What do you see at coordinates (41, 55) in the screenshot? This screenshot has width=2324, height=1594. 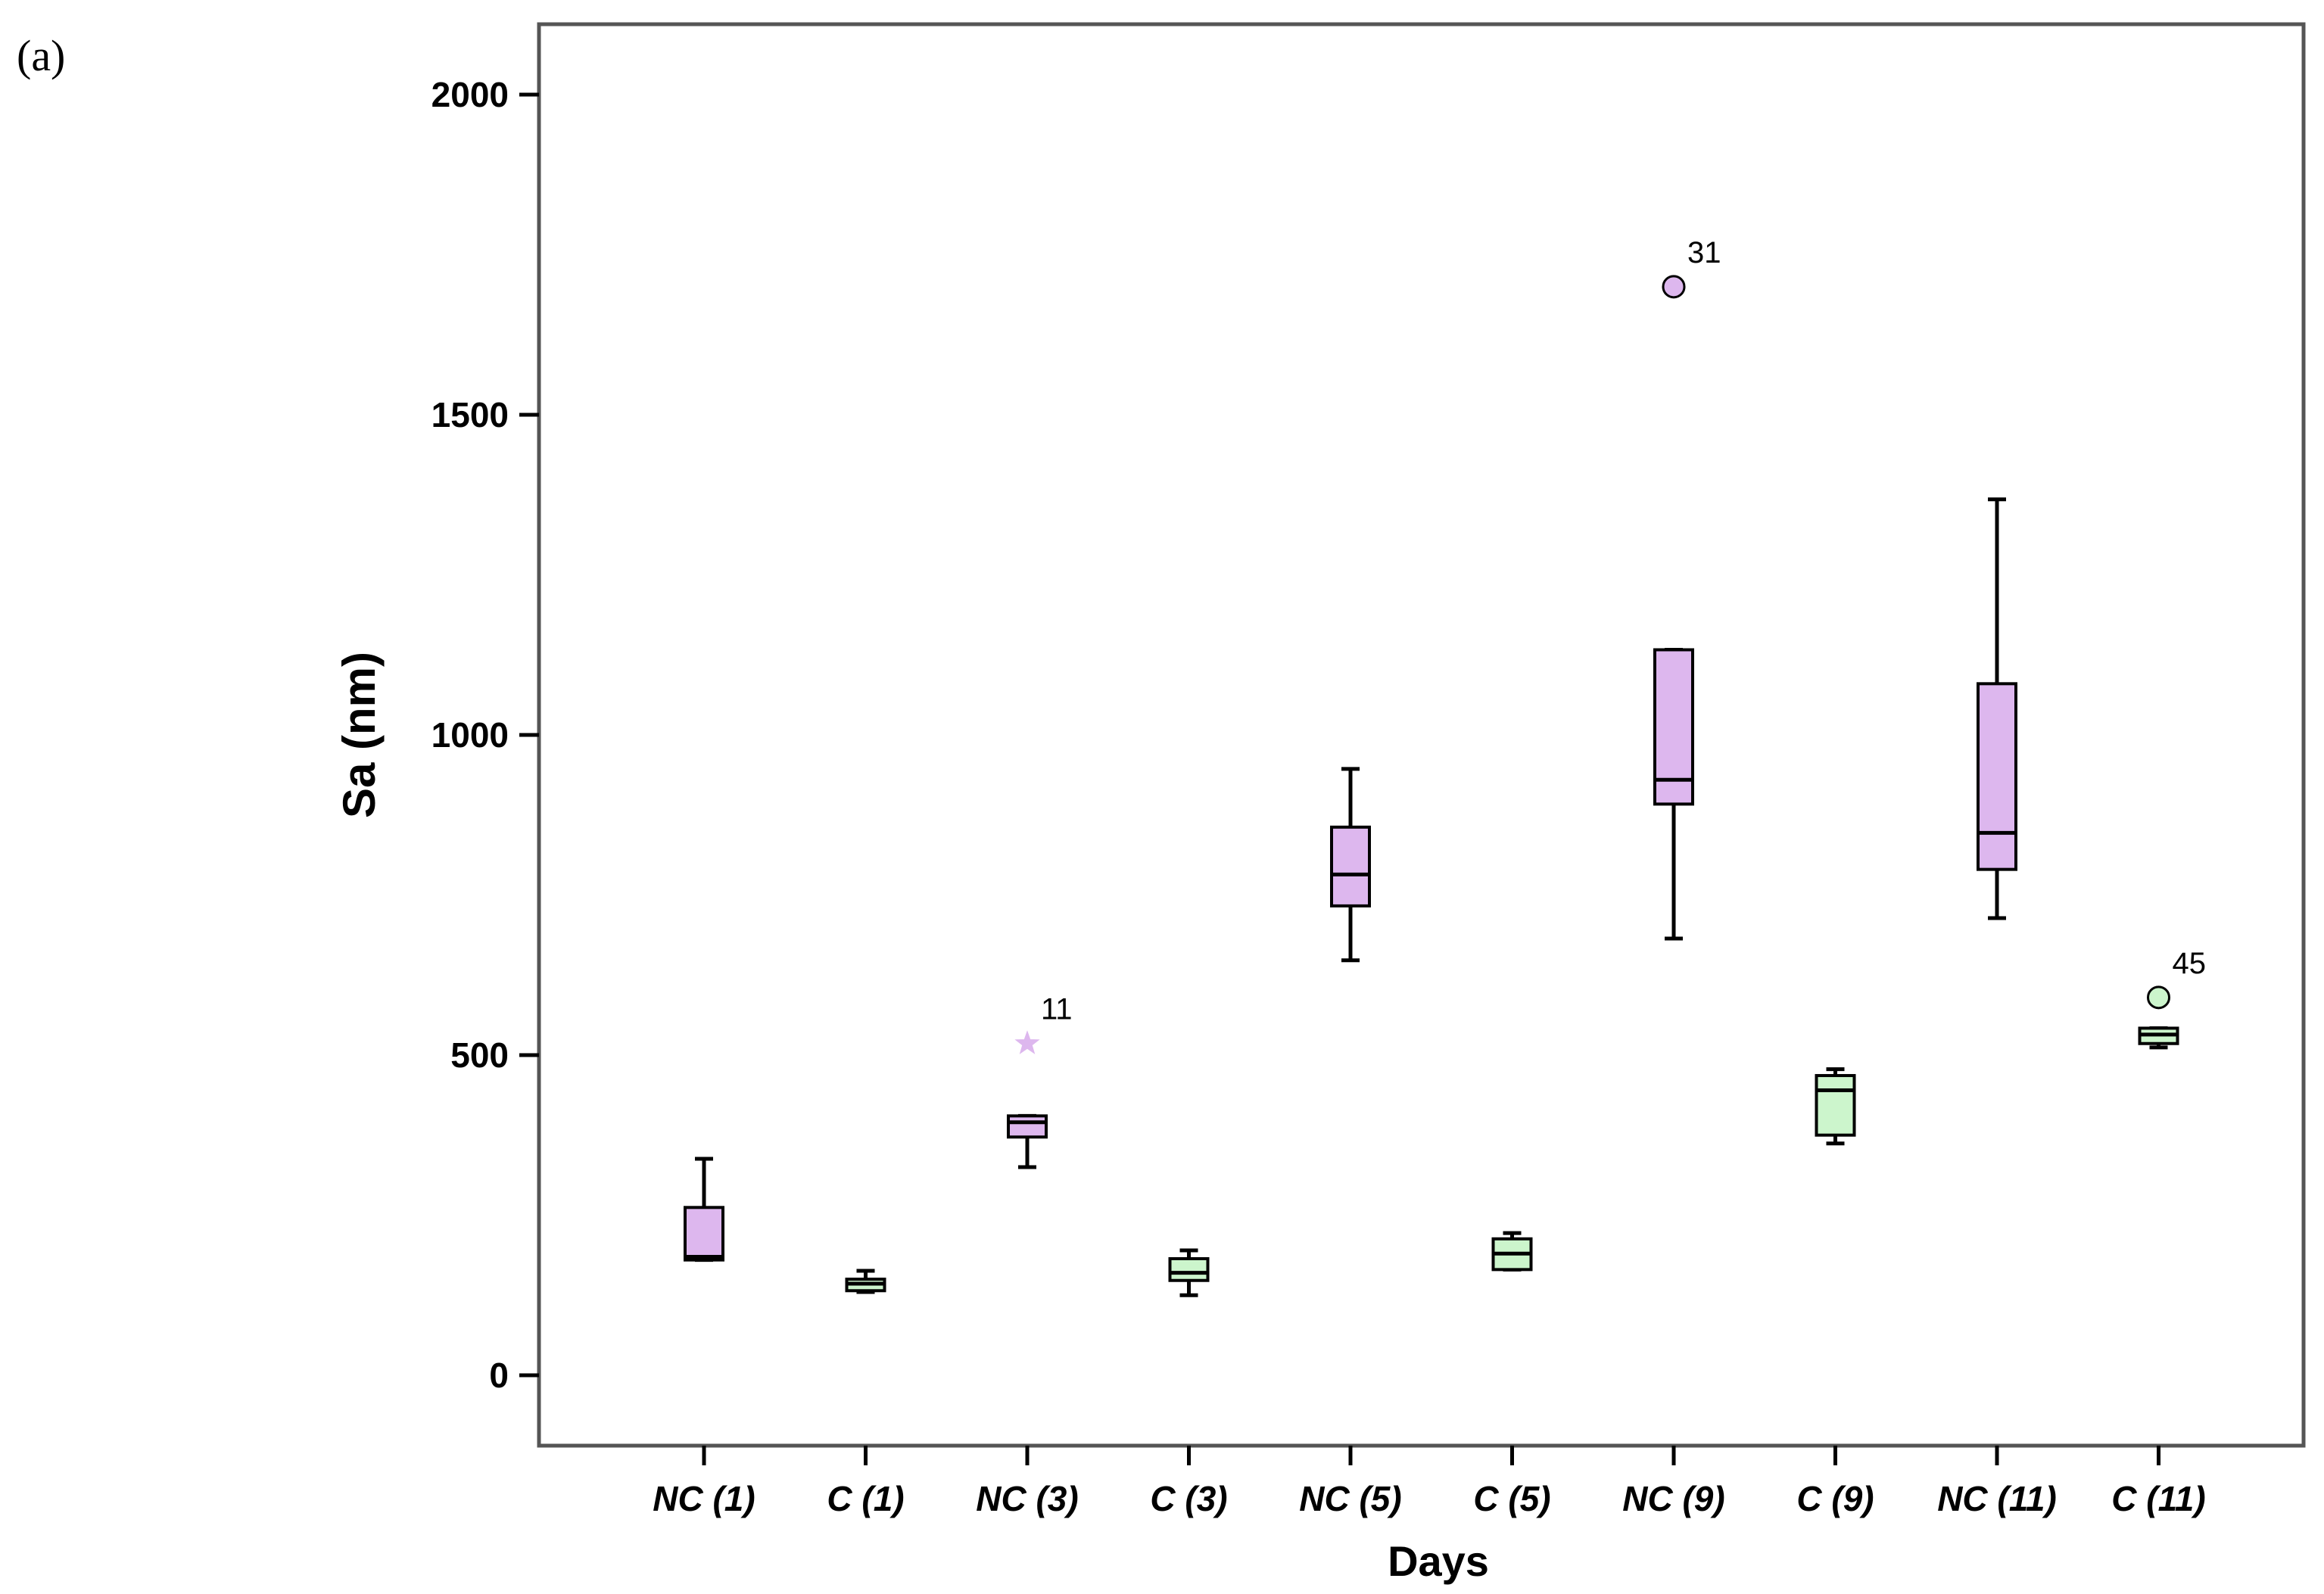 I see `figure-label: (a)` at bounding box center [41, 55].